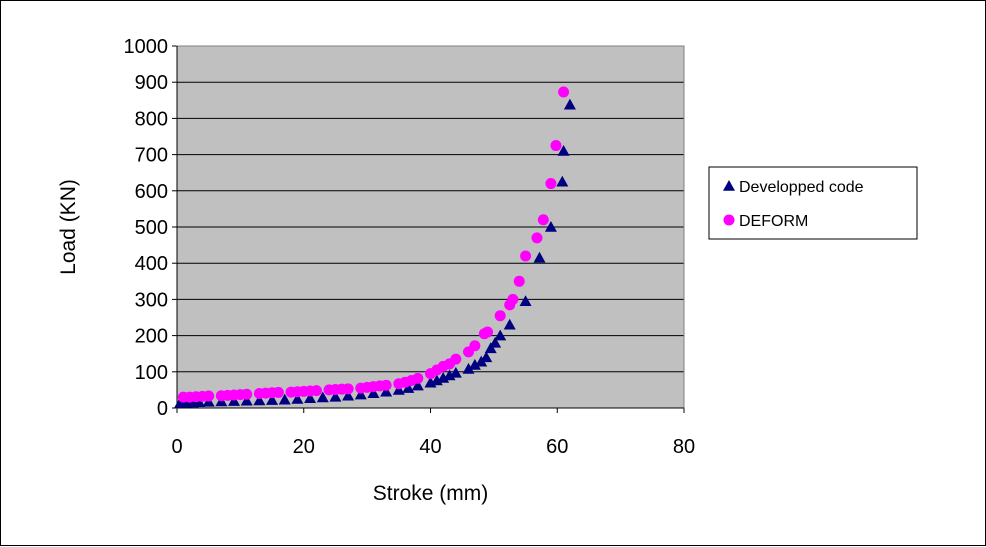 The width and height of the screenshot is (986, 547). I want to click on y-axis-title: Load (KN), so click(68, 227).